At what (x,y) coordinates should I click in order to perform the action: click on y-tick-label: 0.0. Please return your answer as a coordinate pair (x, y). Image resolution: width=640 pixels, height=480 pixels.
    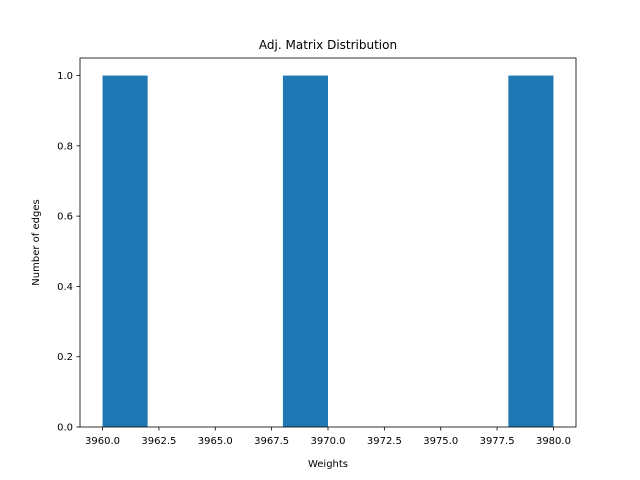
    Looking at the image, I should click on (65, 428).